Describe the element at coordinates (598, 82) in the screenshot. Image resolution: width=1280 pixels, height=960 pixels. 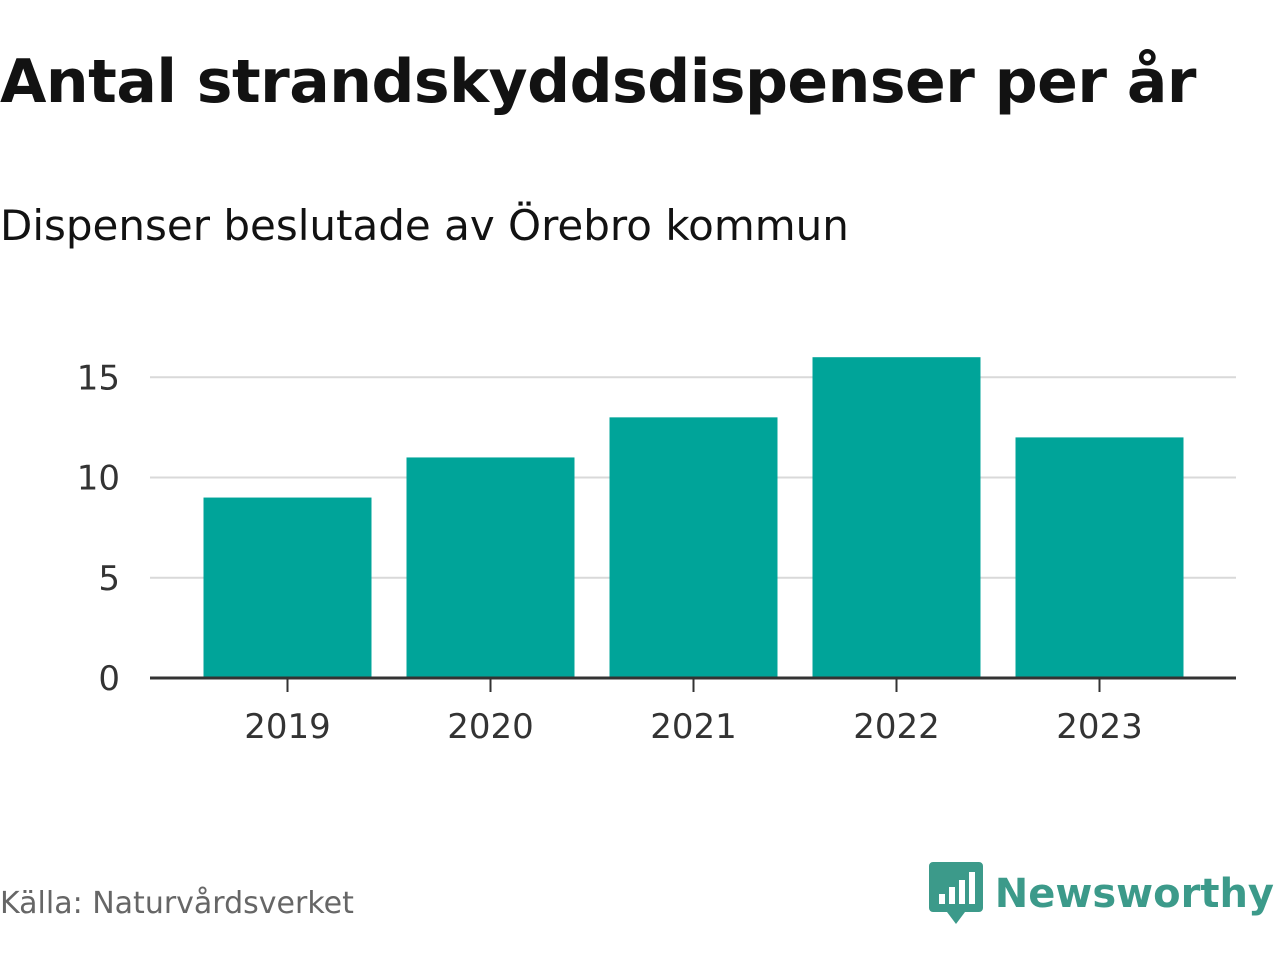
I see `chart-title: Antal strandskyddsdispenser per år` at that location.